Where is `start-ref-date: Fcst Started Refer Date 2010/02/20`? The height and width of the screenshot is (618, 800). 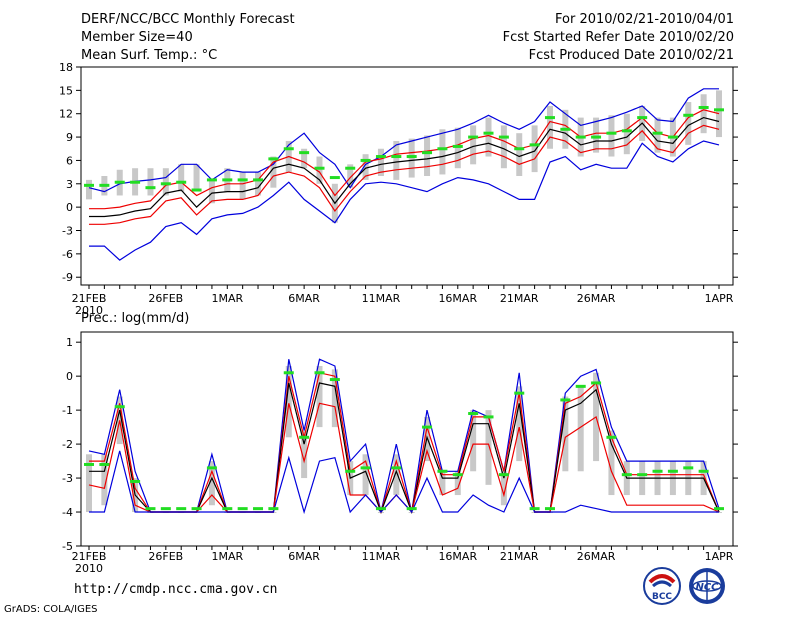
start-ref-date: Fcst Started Refer Date 2010/02/20 is located at coordinates (618, 37).